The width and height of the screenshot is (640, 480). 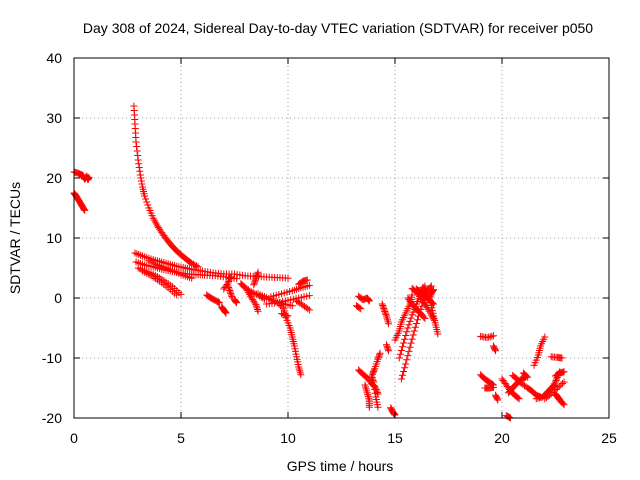 I want to click on x-axis-tick-labels: 0 5 10 15 20 25, so click(x=343, y=438).